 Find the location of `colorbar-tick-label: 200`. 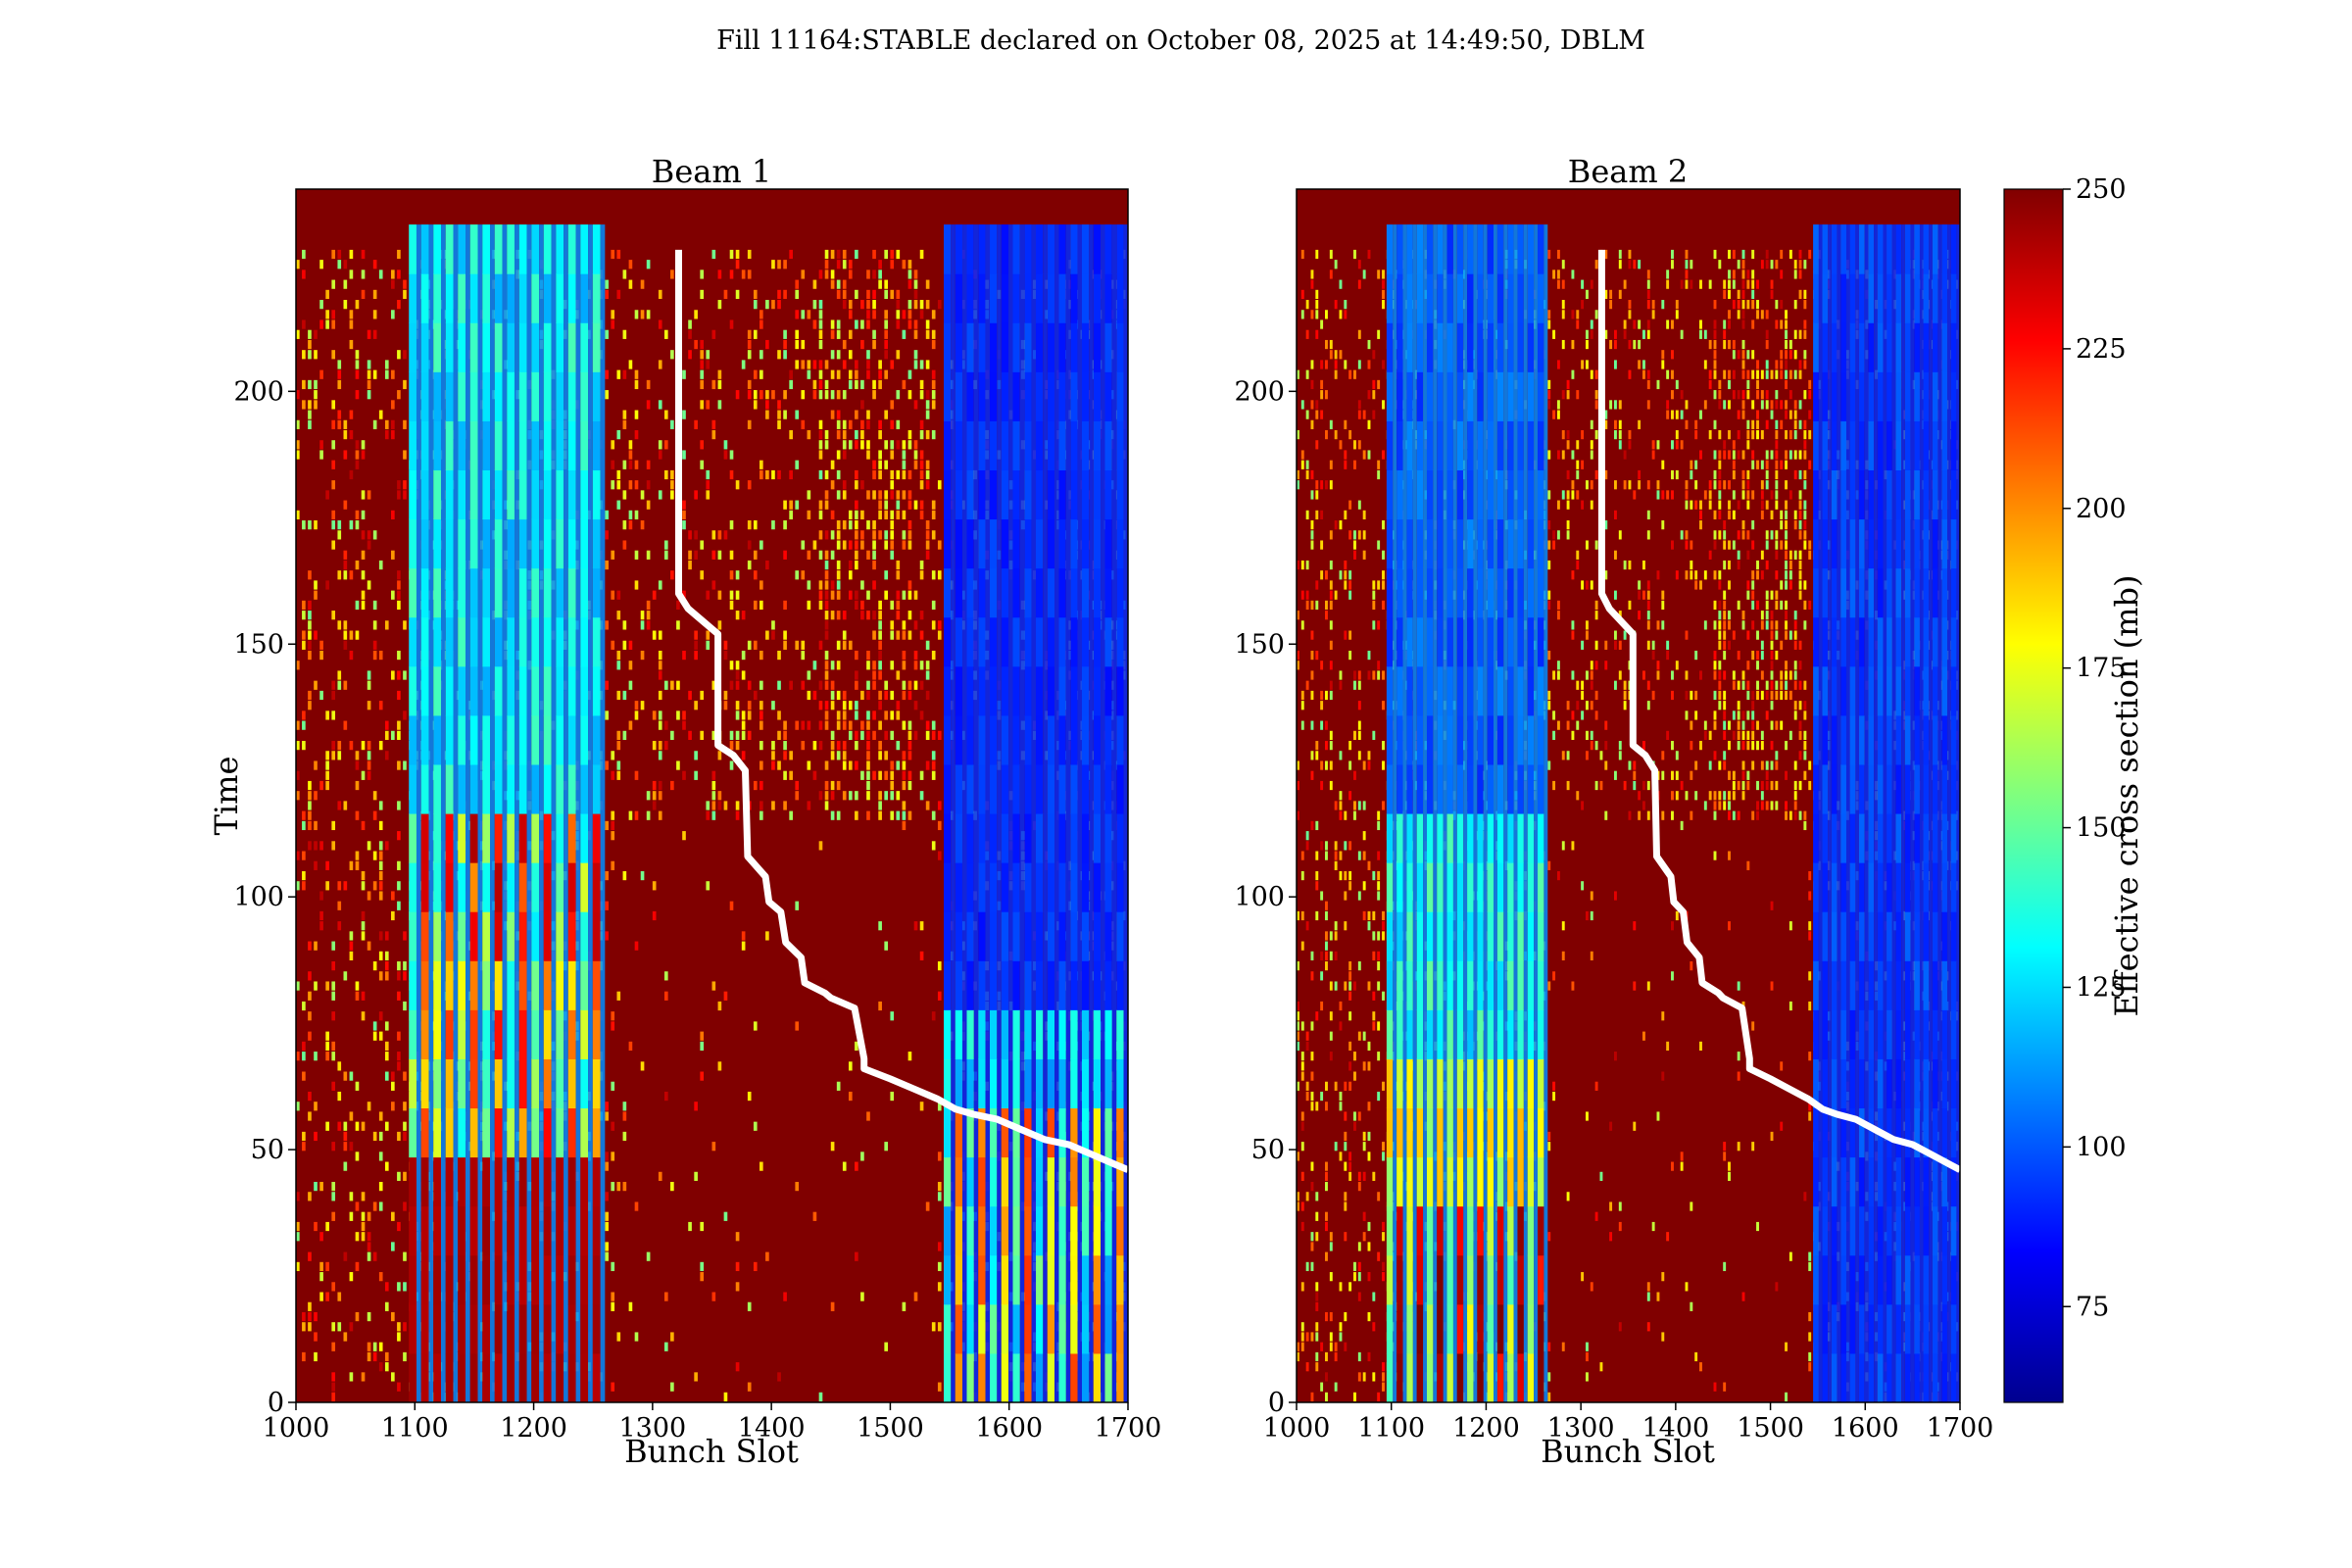

colorbar-tick-label: 200 is located at coordinates (2101, 509).